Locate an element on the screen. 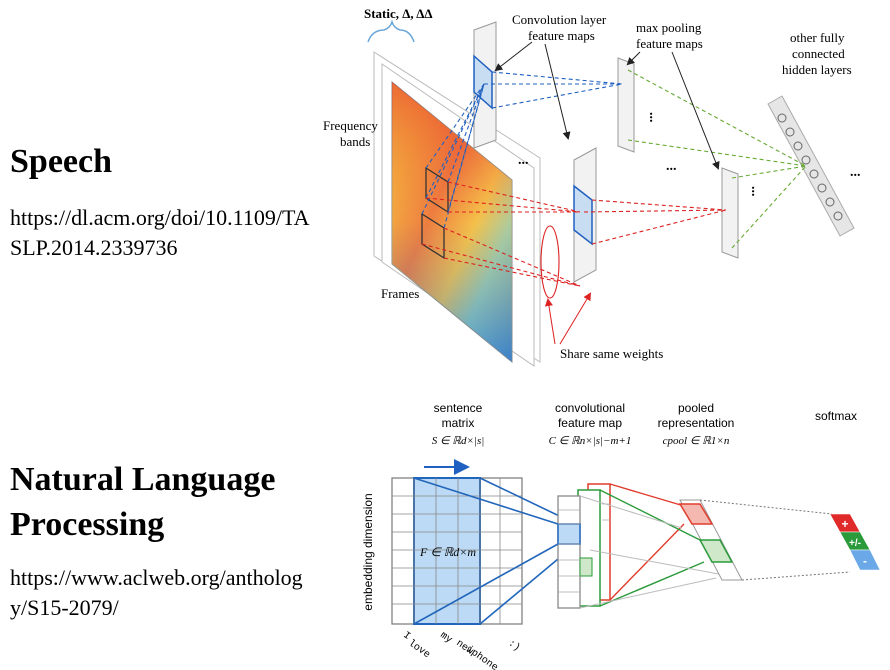 This screenshot has width=890, height=670. word-5: :) is located at coordinates (514, 645).